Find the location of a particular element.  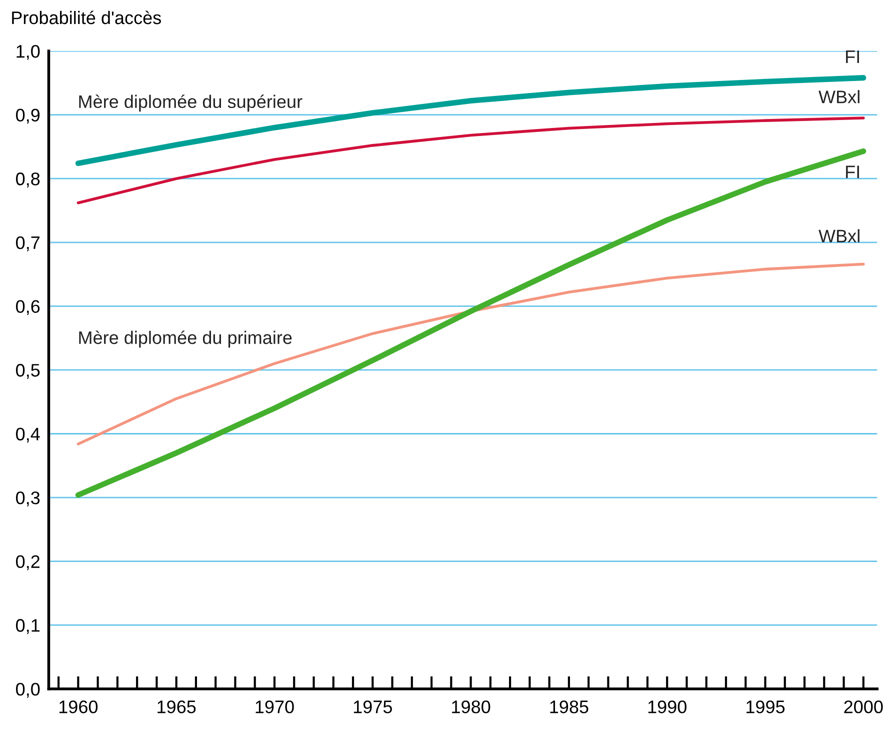

y-tick-label: 0,1 is located at coordinates (28, 626).